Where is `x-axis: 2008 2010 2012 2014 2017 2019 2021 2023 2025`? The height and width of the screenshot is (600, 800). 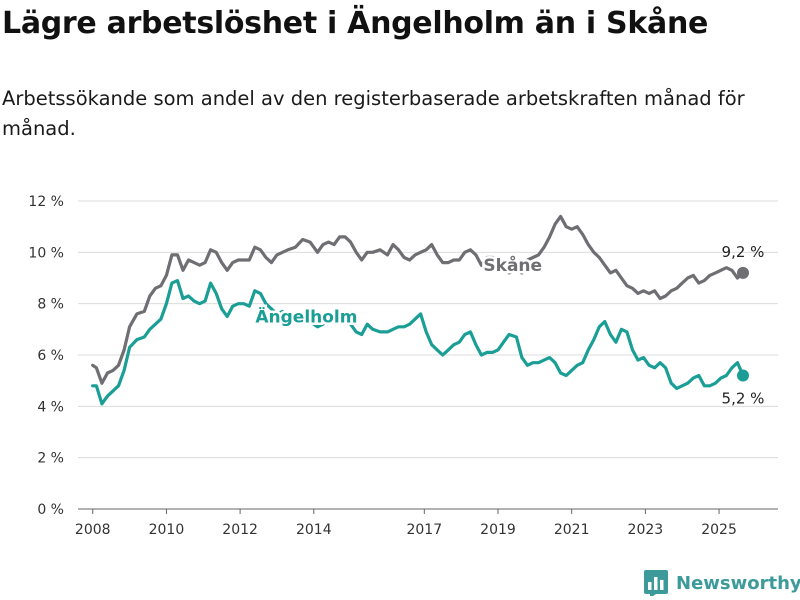 x-axis: 2008 2010 2012 2014 2017 2019 2021 2023 2025 is located at coordinates (406, 523).